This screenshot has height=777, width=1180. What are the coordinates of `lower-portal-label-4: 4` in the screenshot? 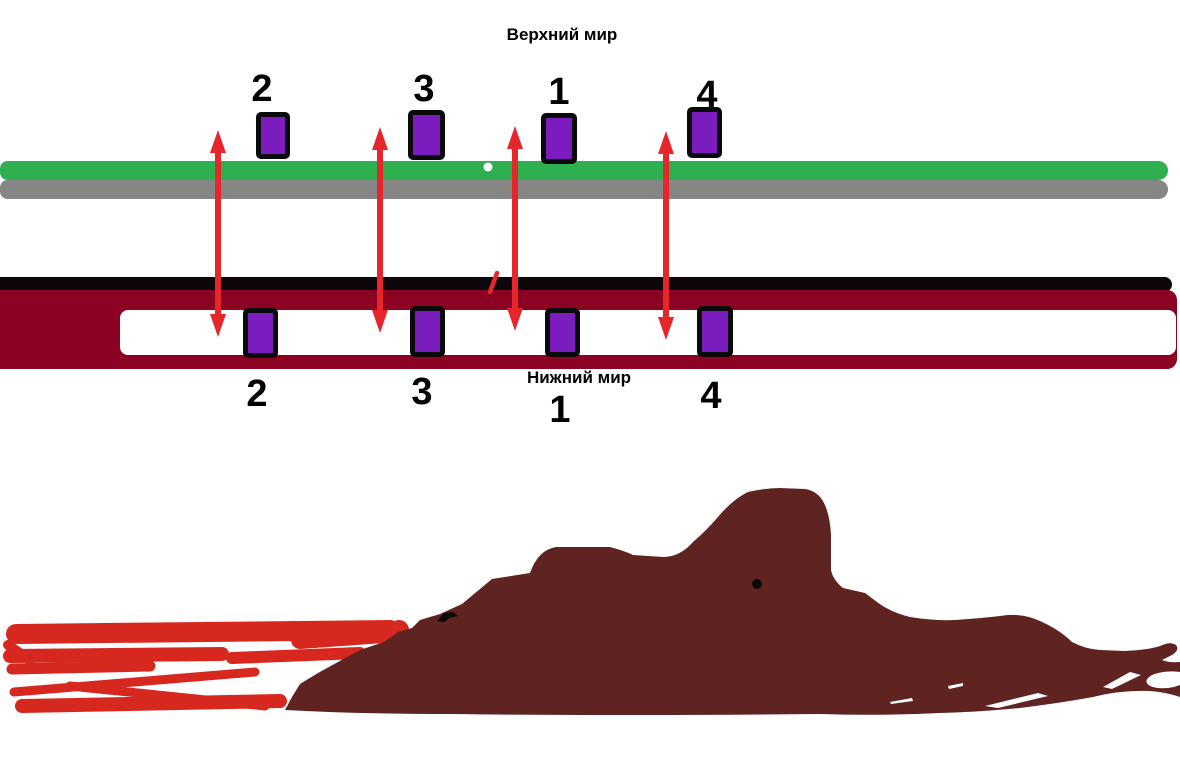 It's located at (711, 396).